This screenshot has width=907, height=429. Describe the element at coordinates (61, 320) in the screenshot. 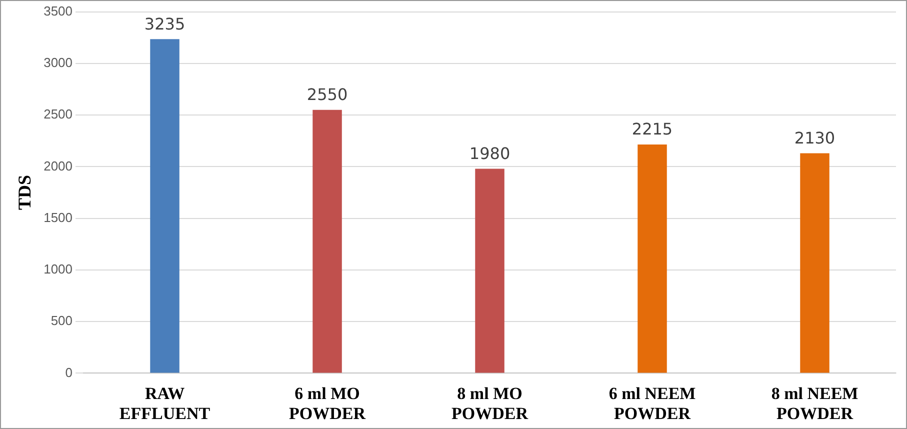

I see `y-tick-label: 500` at that location.